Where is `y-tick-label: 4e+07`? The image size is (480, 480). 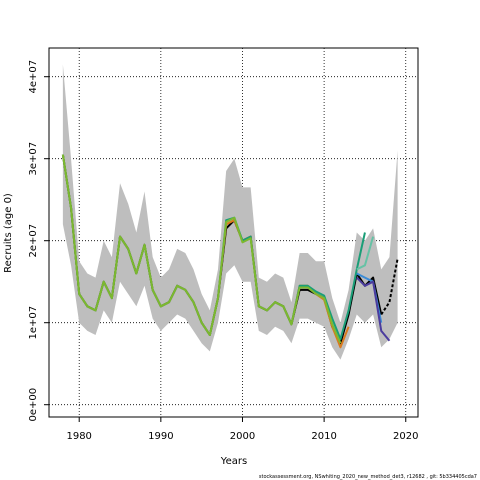
y-tick-label: 4e+07 is located at coordinates (33, 77).